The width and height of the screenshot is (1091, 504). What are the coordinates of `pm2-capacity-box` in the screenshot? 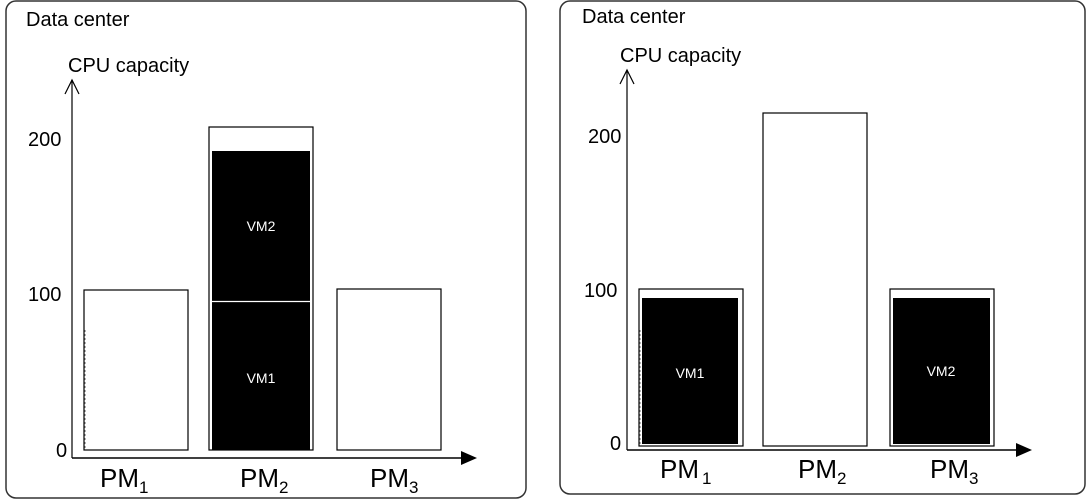 It's located at (815, 279).